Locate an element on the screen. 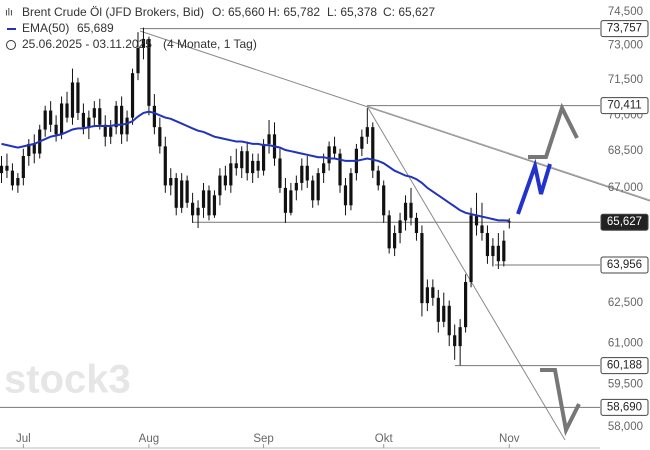 The image size is (650, 450). scenario-down is located at coordinates (560, 402).